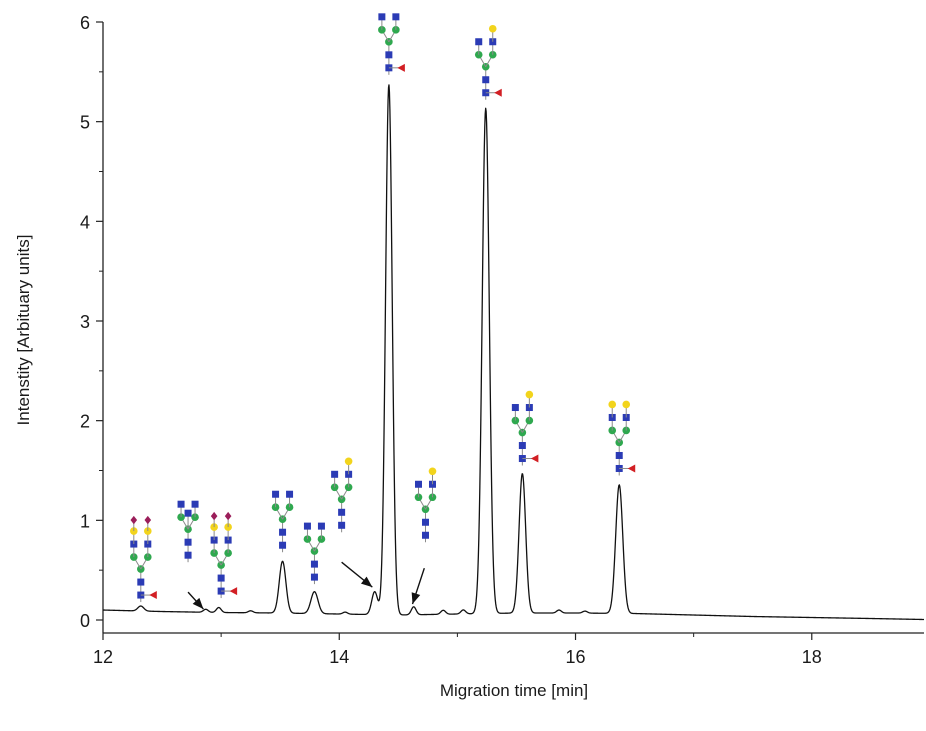 The height and width of the screenshot is (731, 926). Describe the element at coordinates (85, 322) in the screenshot. I see `y-tick-label: 3` at that location.